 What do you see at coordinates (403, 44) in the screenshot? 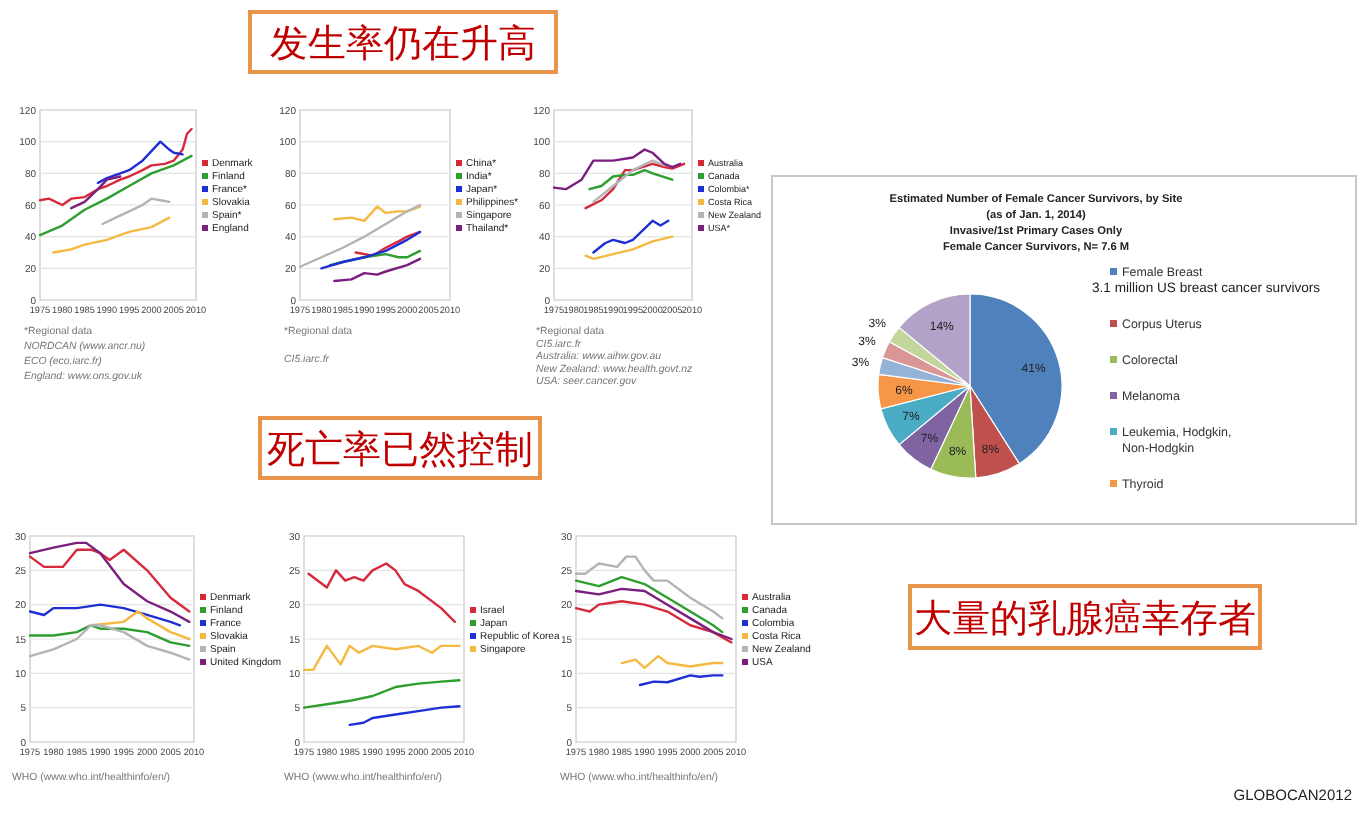
I see `chart-title: 发生率仍在升高` at bounding box center [403, 44].